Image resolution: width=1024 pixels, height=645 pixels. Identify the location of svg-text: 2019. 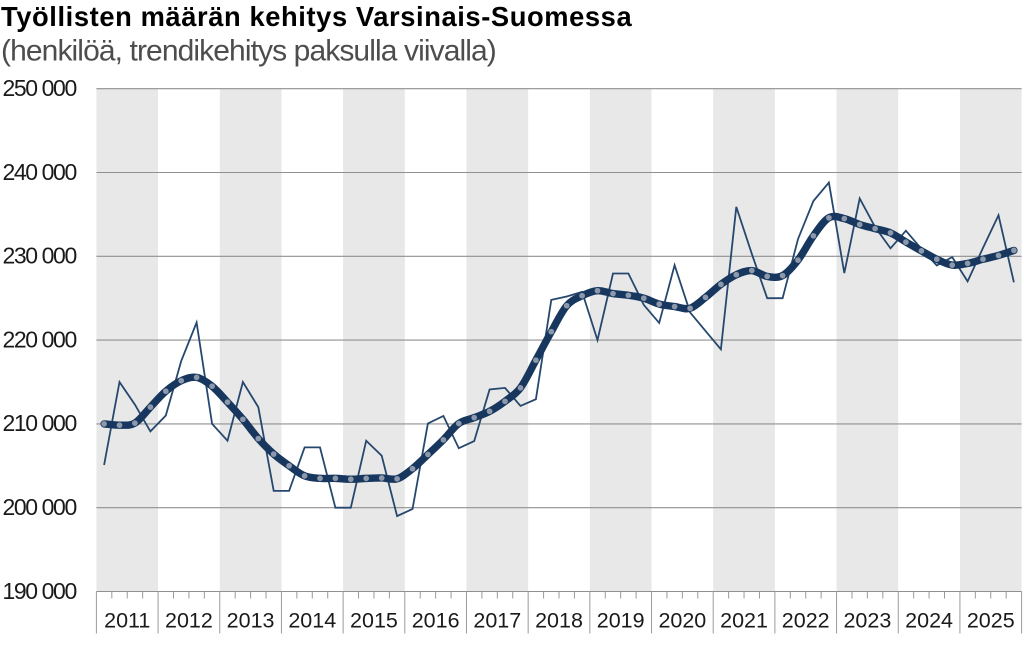
(621, 621).